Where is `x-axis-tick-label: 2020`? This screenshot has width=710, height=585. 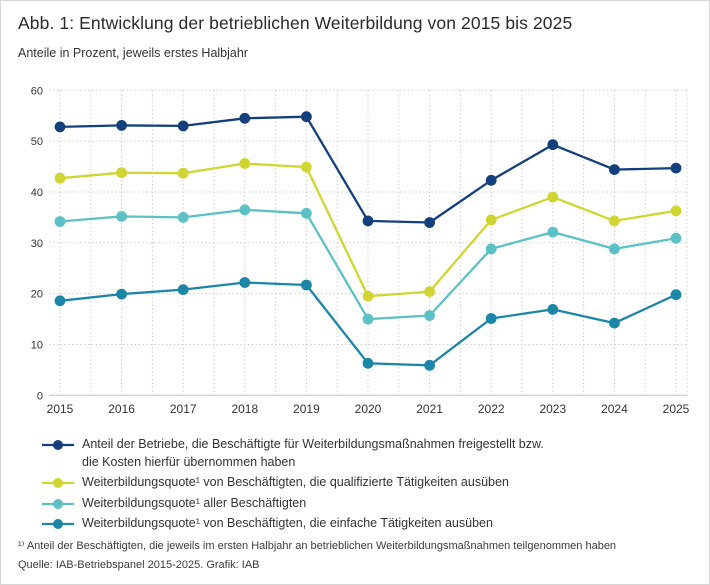 x-axis-tick-label: 2020 is located at coordinates (368, 409).